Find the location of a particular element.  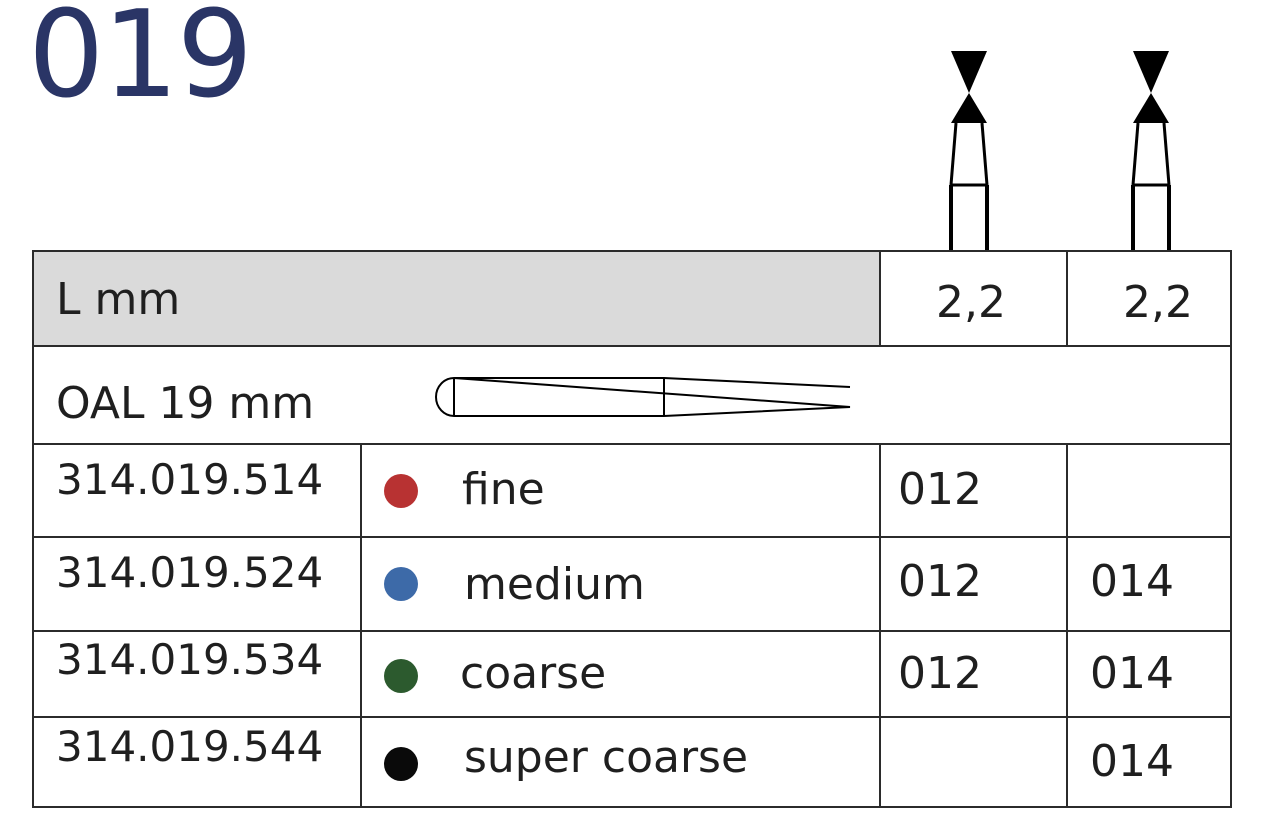

header-shading is located at coordinates (456, 298).